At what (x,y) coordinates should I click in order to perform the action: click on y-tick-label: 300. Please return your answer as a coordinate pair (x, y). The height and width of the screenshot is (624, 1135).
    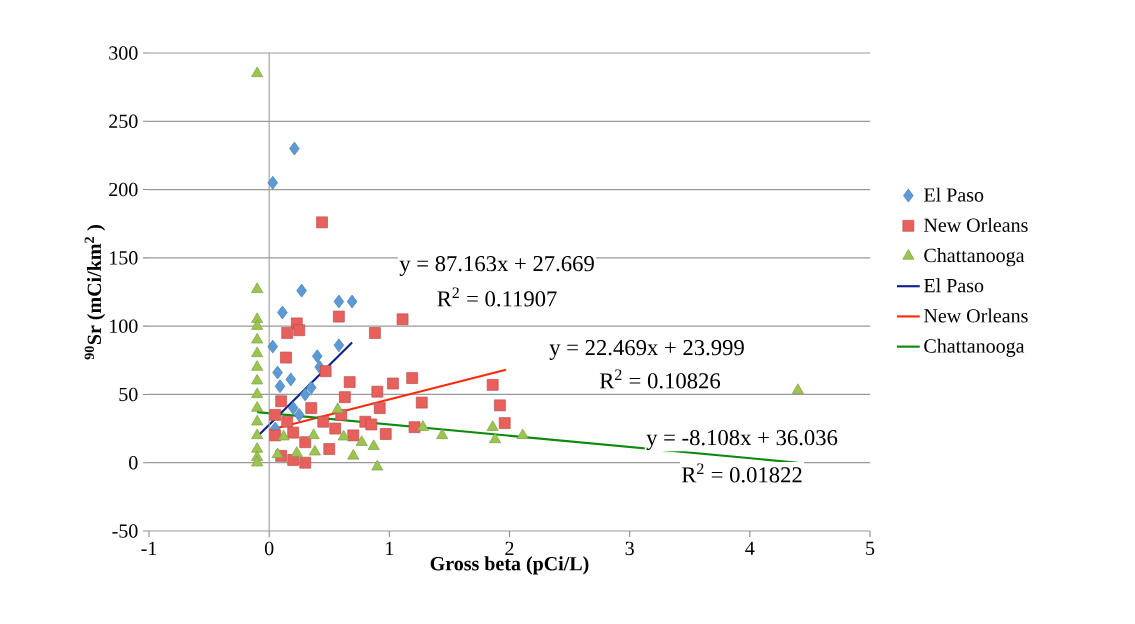
    Looking at the image, I should click on (123, 53).